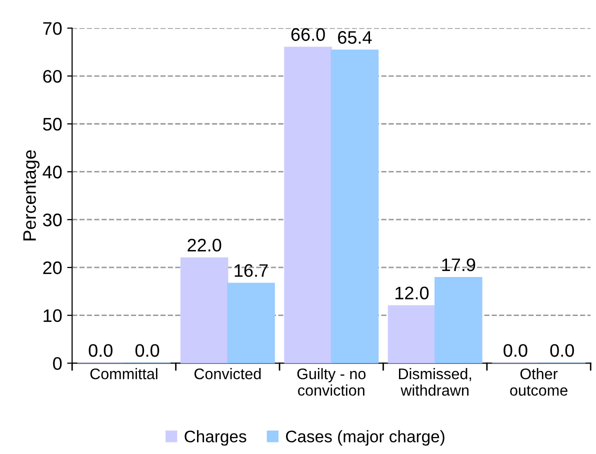  What do you see at coordinates (435, 382) in the screenshot?
I see `x-tick-label: Dismissed, withdrawn` at bounding box center [435, 382].